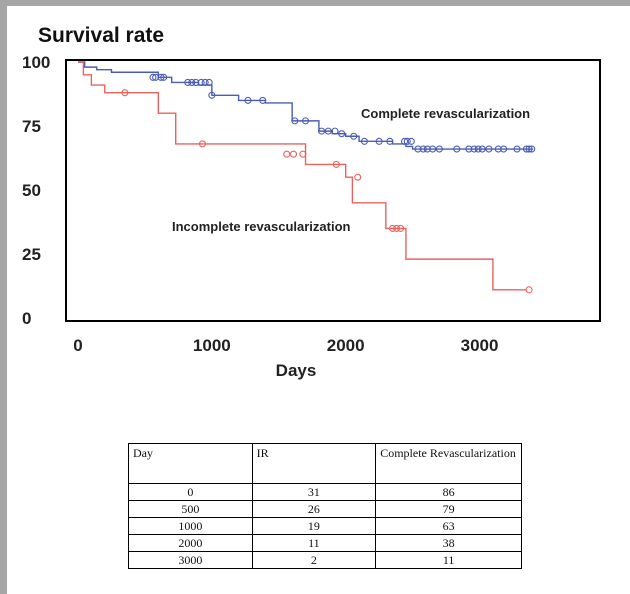 Image resolution: width=630 pixels, height=594 pixels. Describe the element at coordinates (190, 509) in the screenshot. I see `cell-day: 500` at that location.